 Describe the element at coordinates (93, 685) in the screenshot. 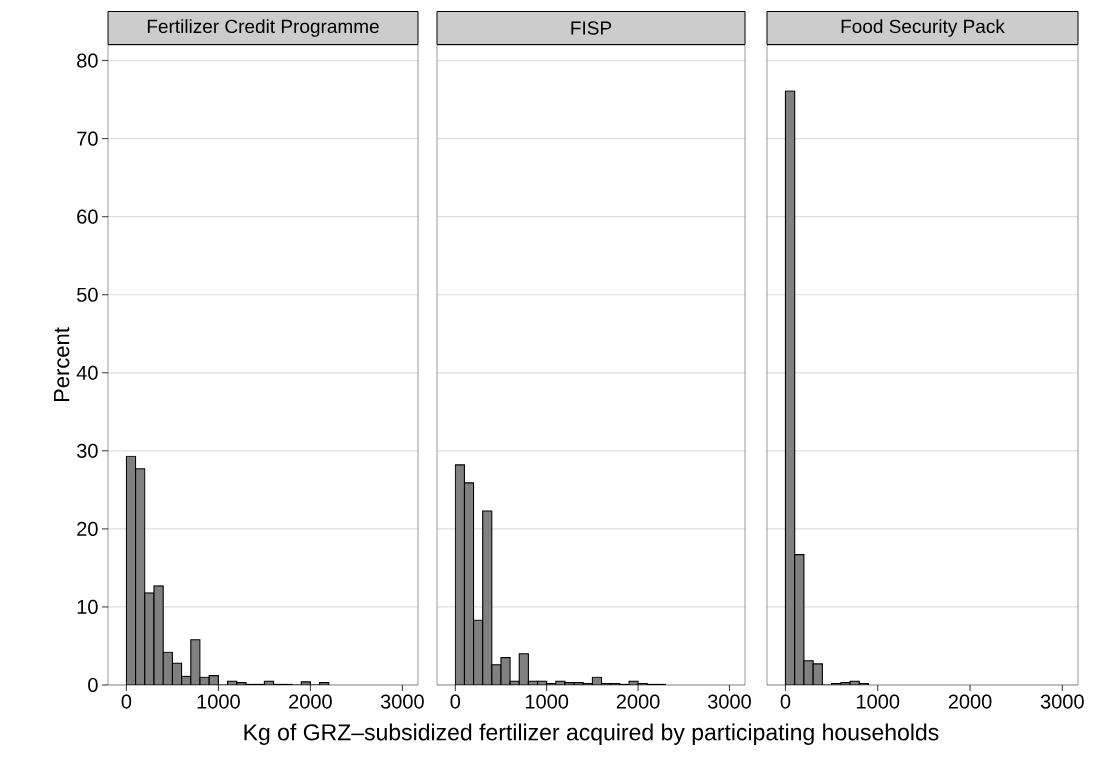

I see `y-tick-label: 0` at that location.